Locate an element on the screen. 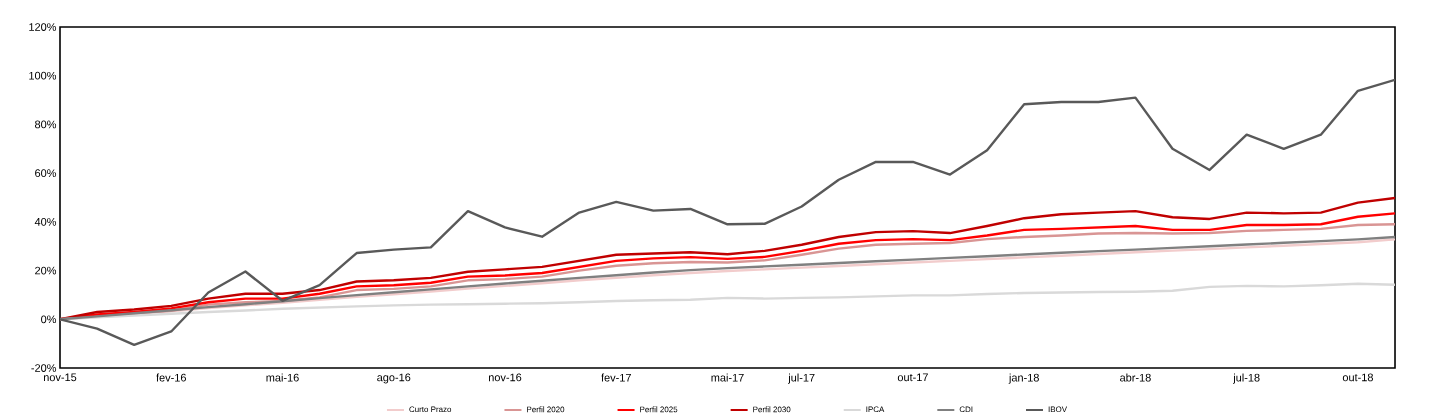 The image size is (1434, 417). x-tick-label: nov-15 is located at coordinates (60, 377).